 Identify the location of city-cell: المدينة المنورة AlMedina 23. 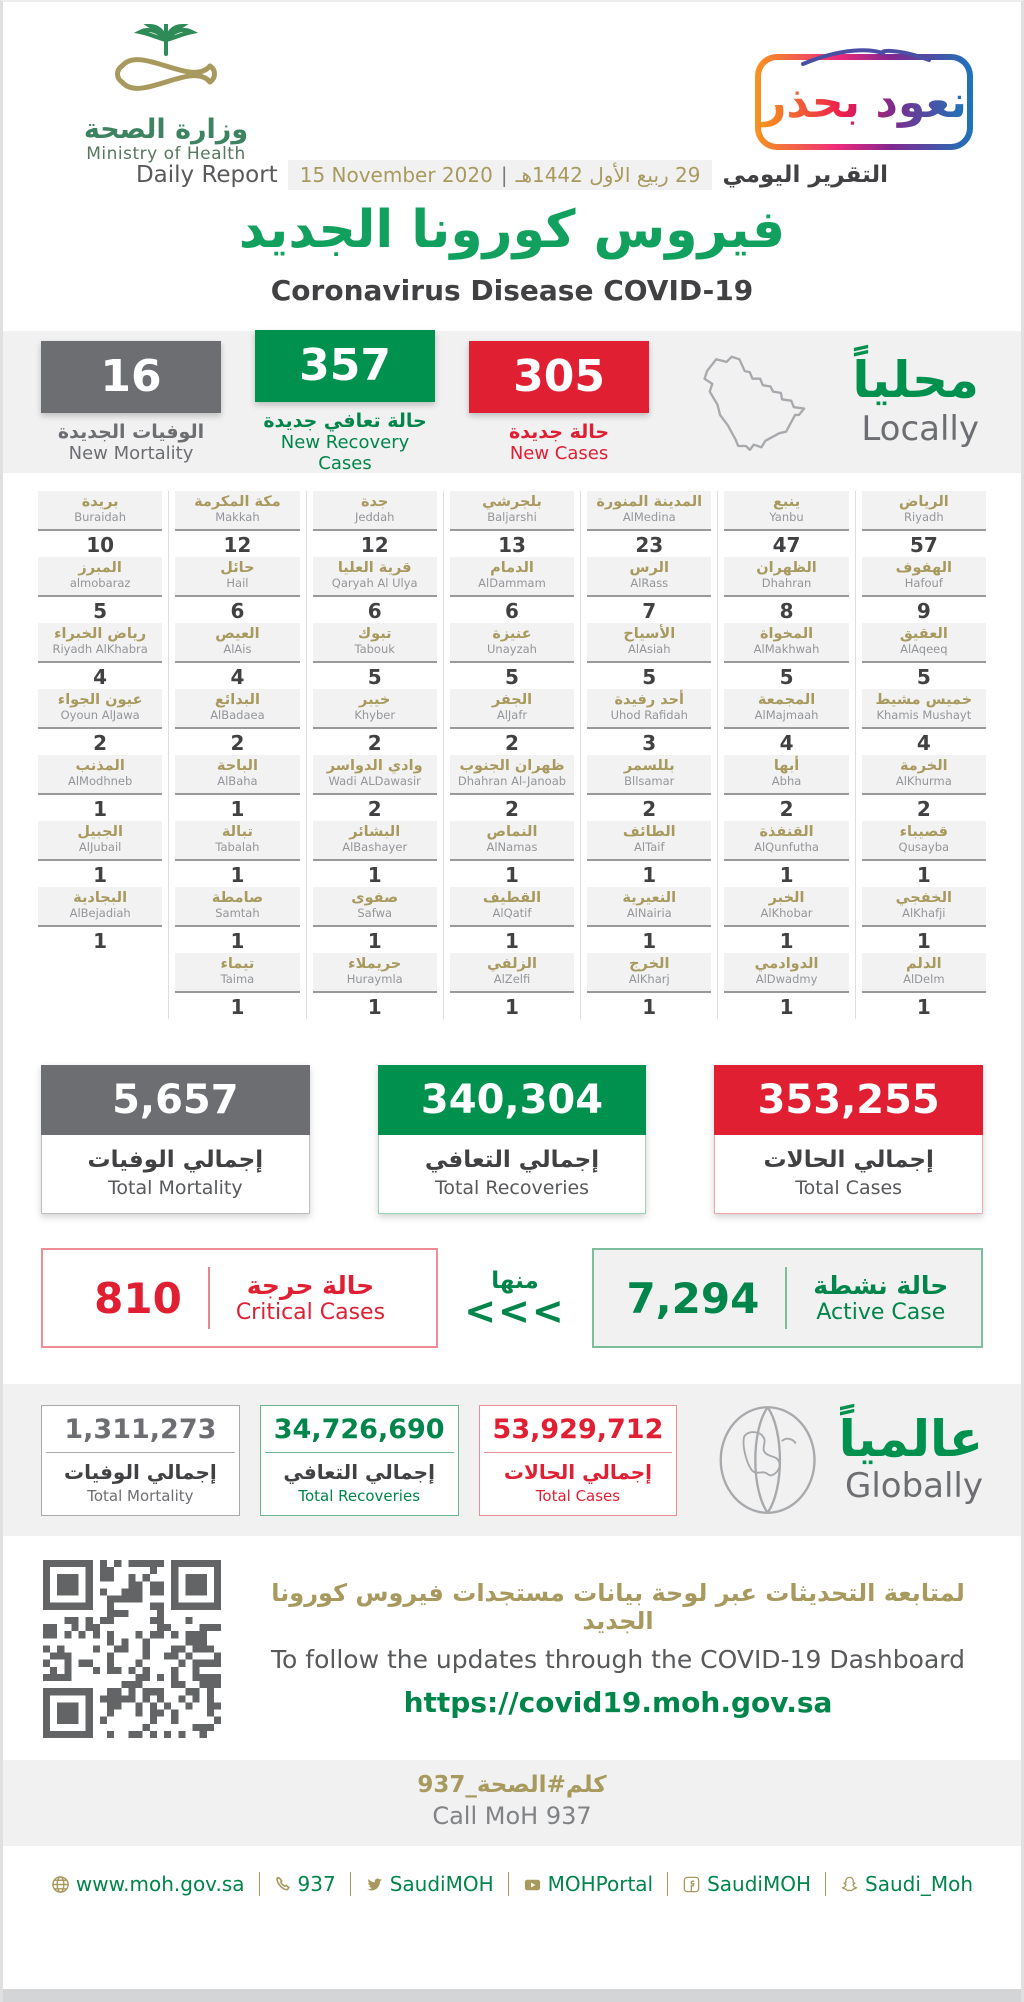
(649, 524).